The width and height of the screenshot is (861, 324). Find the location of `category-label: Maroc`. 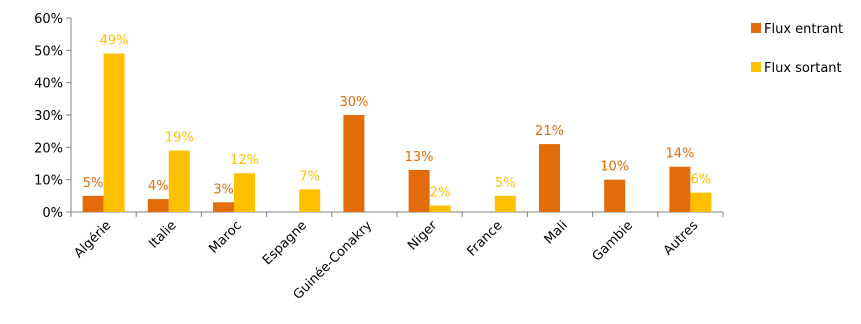

category-label: Maroc is located at coordinates (225, 237).